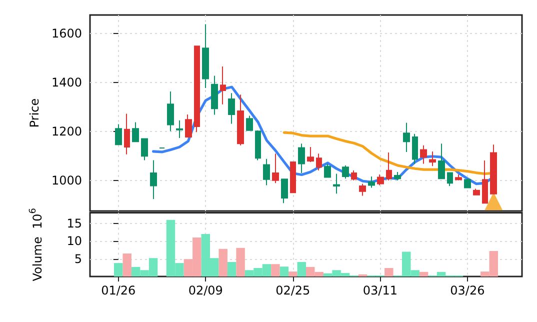  What do you see at coordinates (36, 245) in the screenshot?
I see `y-axis-title: Volume 106` at bounding box center [36, 245].